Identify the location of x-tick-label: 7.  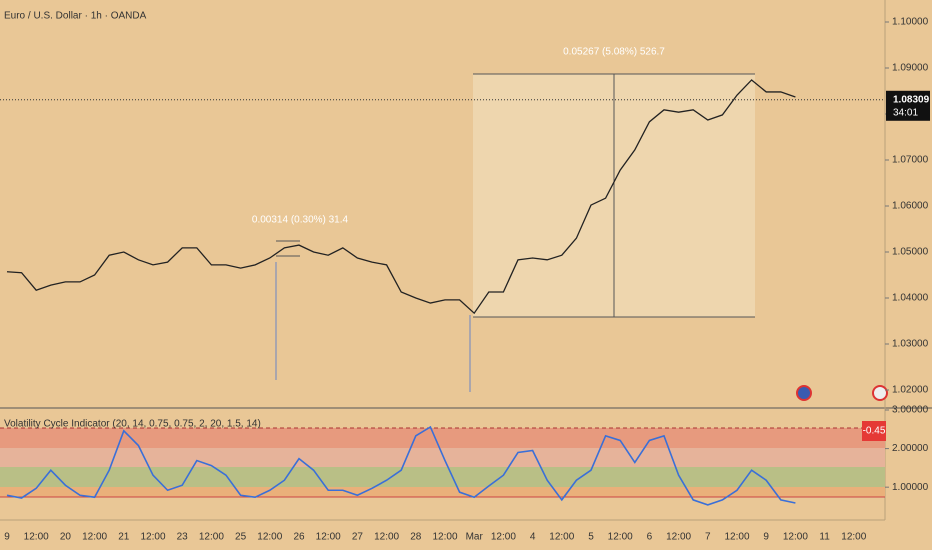
(708, 537).